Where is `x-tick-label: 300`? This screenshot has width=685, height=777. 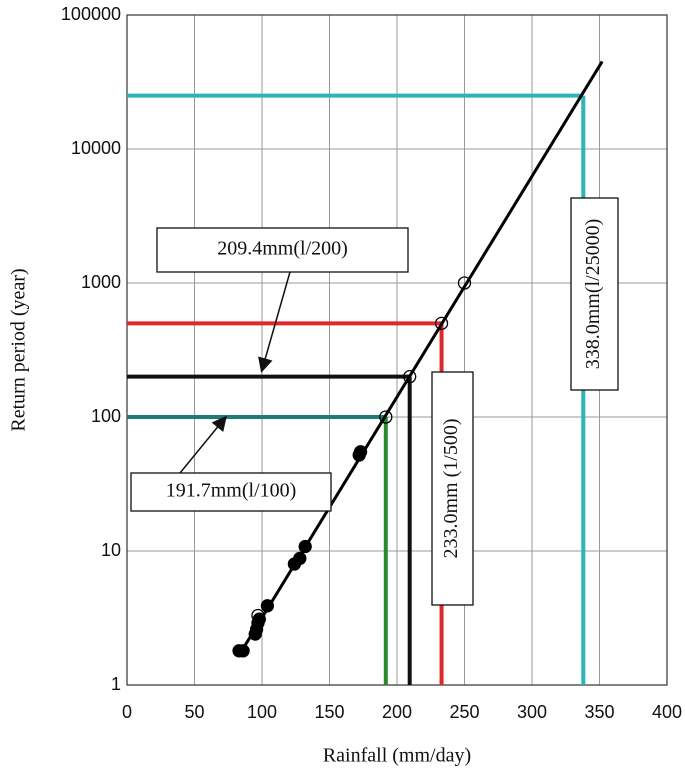 x-tick-label: 300 is located at coordinates (532, 712).